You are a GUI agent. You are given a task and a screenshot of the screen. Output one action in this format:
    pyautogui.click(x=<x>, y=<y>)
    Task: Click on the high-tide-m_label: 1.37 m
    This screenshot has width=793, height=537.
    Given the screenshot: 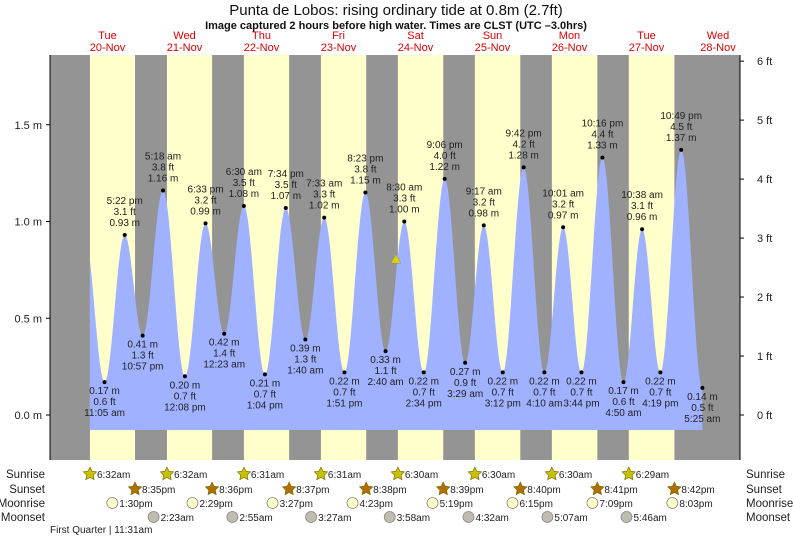 What is the action you would take?
    pyautogui.click(x=681, y=138)
    